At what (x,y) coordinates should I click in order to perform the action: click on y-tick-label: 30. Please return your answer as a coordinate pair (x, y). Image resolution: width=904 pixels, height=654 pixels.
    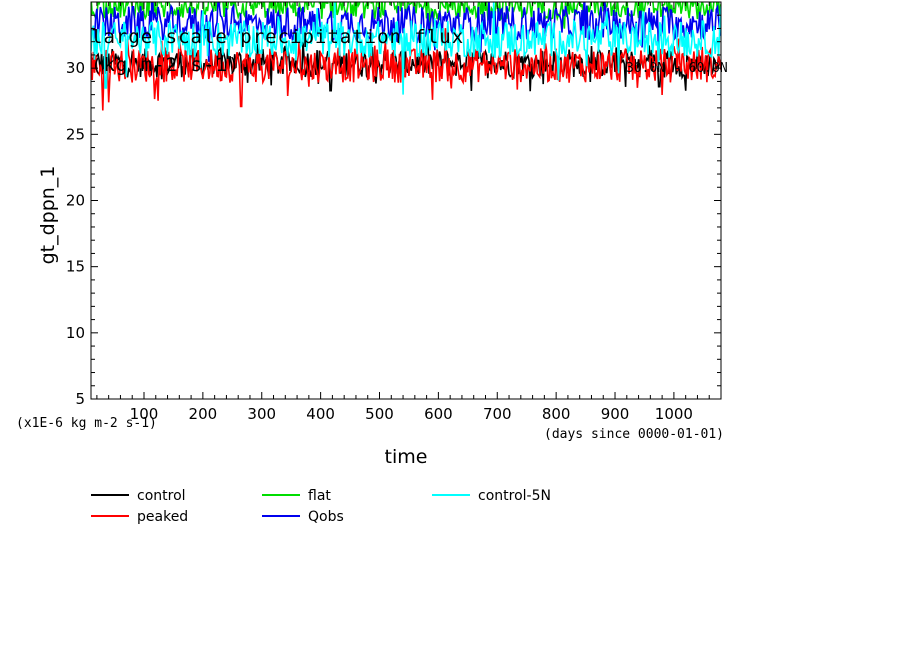
    Looking at the image, I should click on (75, 68).